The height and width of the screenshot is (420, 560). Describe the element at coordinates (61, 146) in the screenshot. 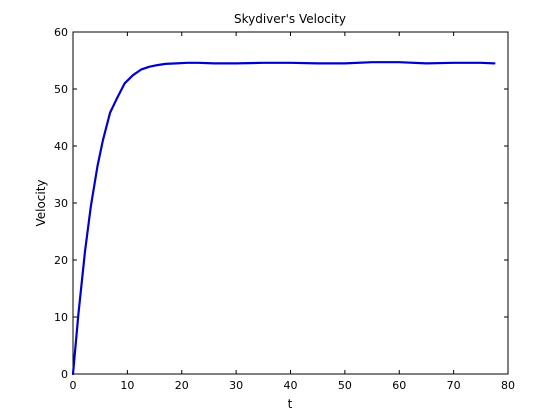

I see `y-tick-label: 40` at that location.